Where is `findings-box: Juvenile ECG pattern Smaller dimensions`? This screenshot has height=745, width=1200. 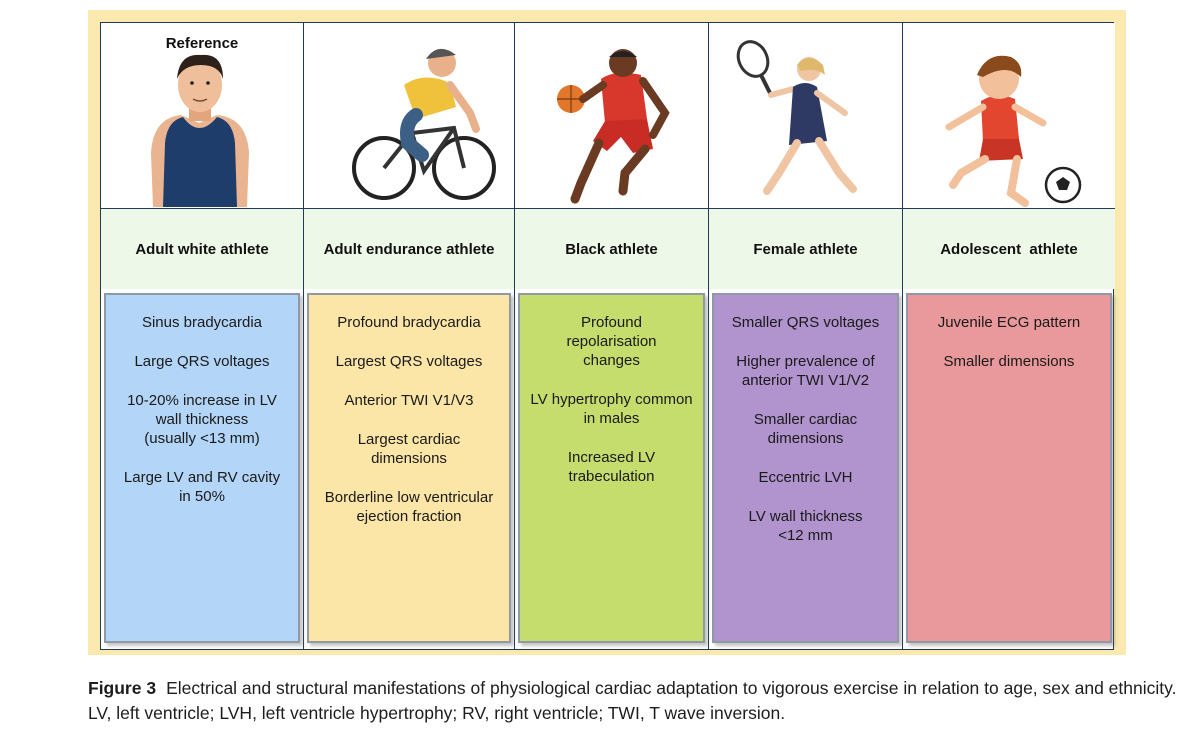 findings-box: Juvenile ECG pattern Smaller dimensions is located at coordinates (1009, 468).